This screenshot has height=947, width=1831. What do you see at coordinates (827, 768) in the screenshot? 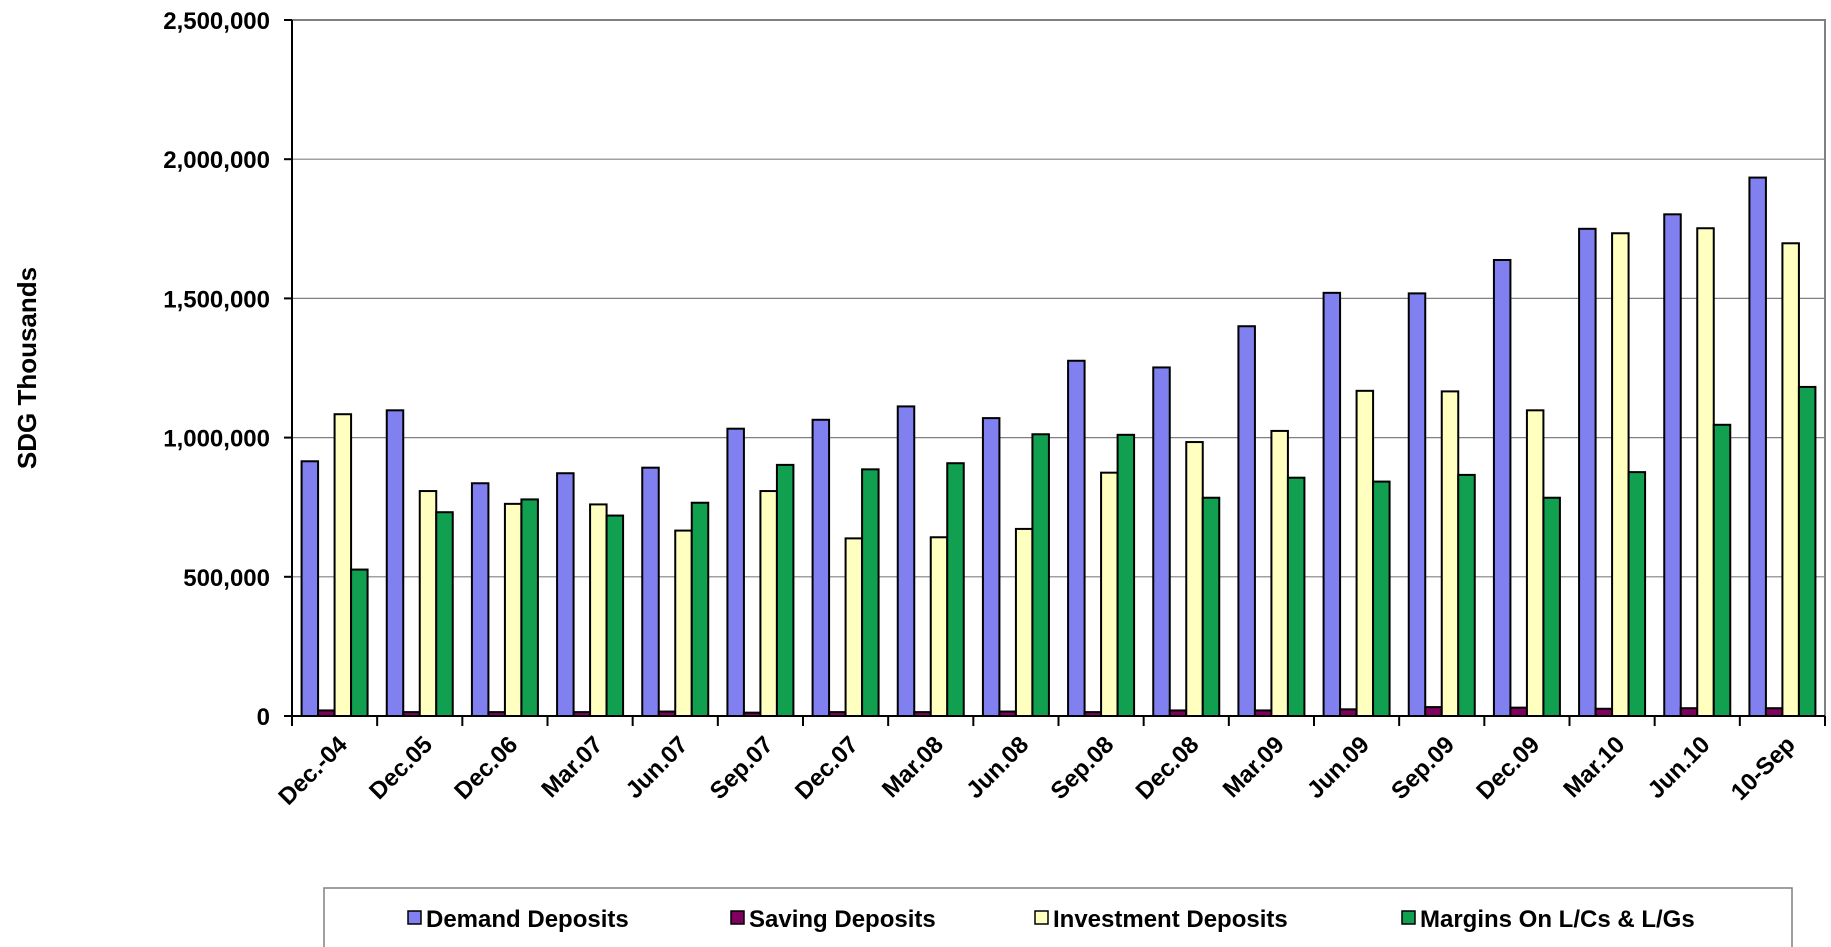
I see `x-tick-label: Dec.07` at bounding box center [827, 768].